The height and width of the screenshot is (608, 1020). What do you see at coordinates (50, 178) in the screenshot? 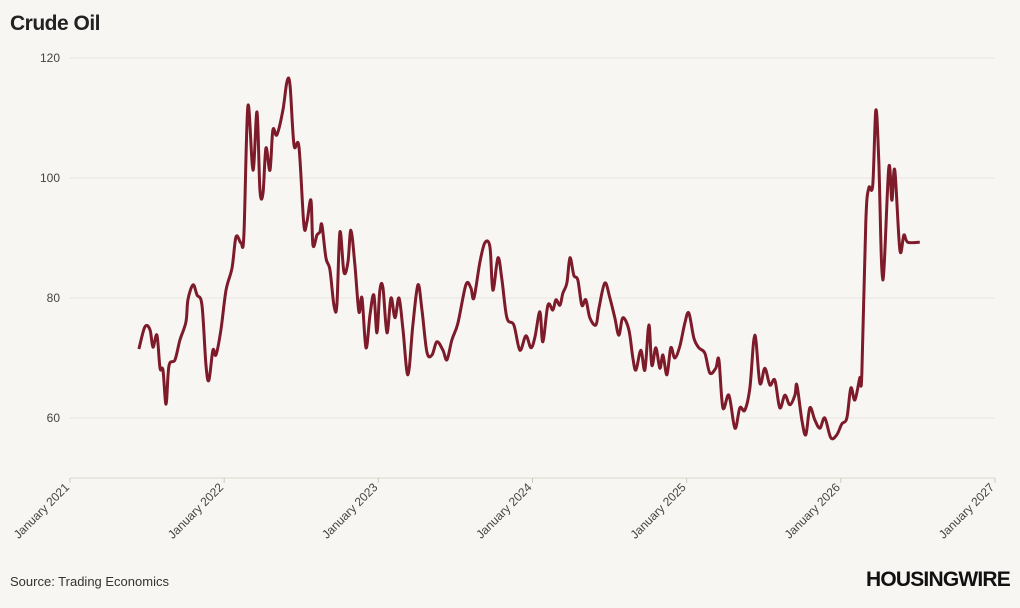
I see `y-tick-label: 100` at bounding box center [50, 178].